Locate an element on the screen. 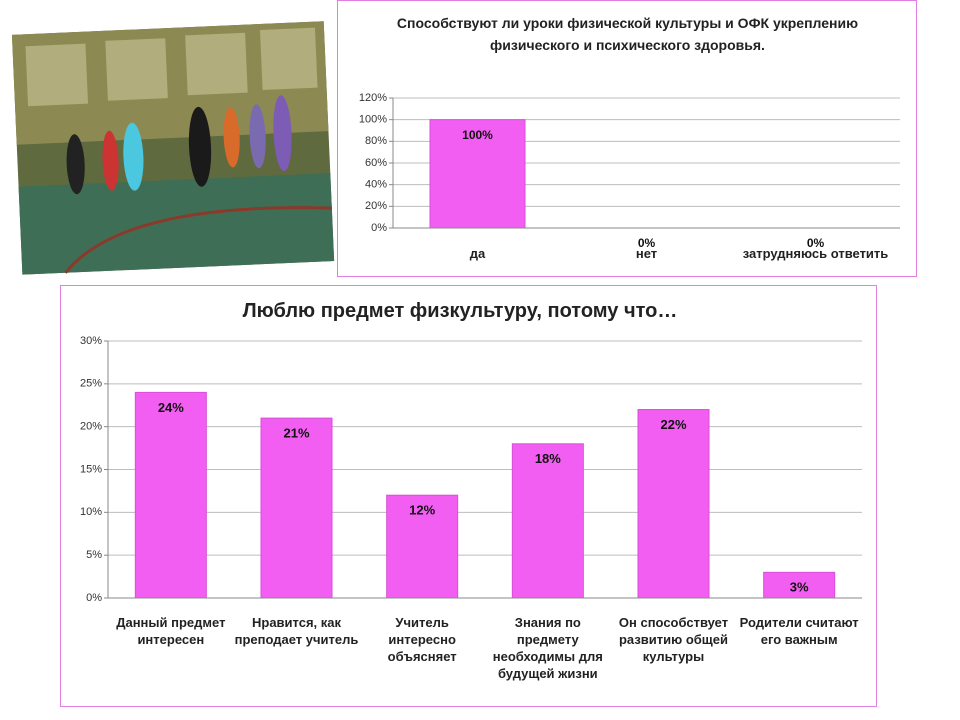  y-tick-label: 80% is located at coordinates (376, 141).